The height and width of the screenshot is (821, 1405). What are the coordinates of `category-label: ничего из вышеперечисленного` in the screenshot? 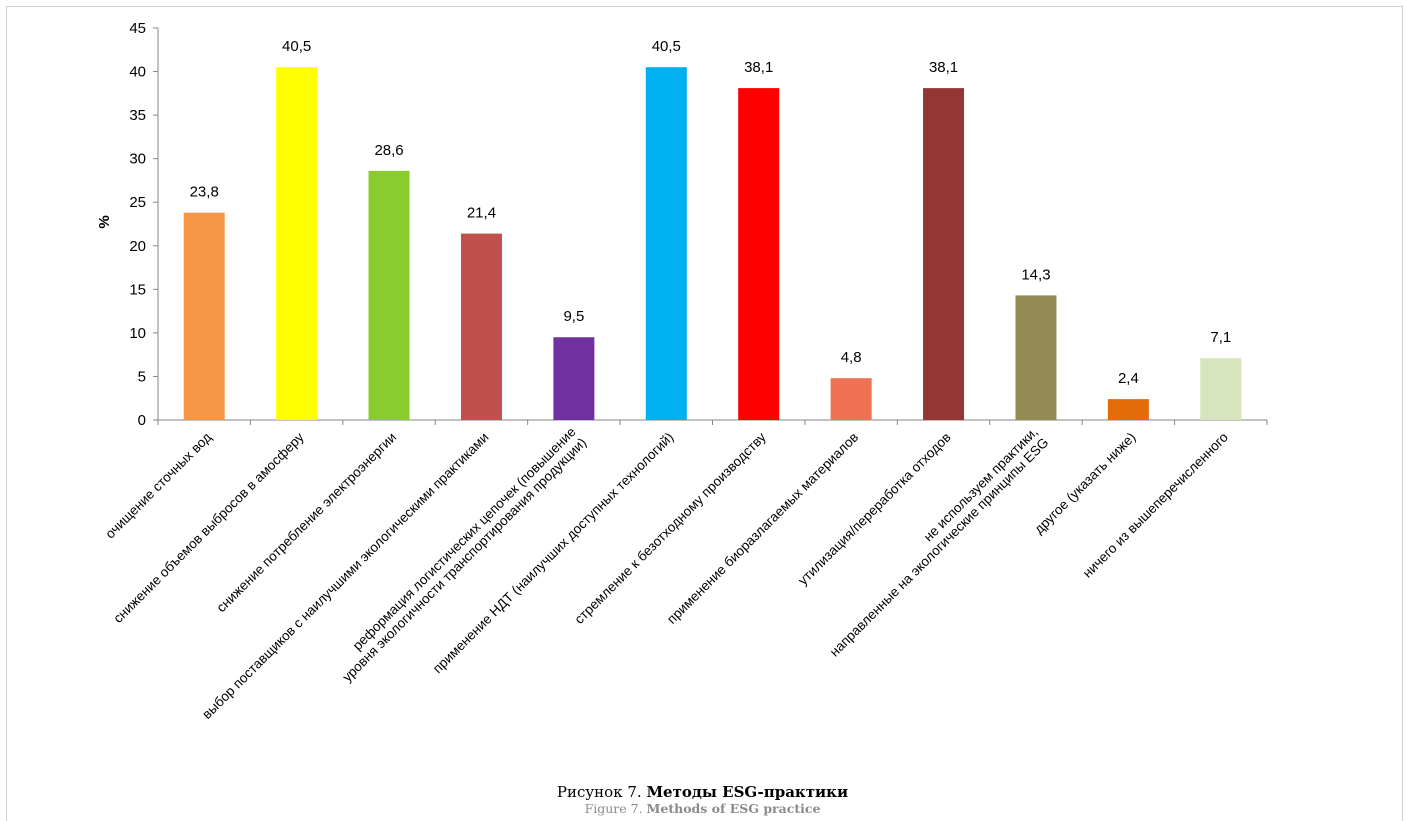 It's located at (1155, 505).